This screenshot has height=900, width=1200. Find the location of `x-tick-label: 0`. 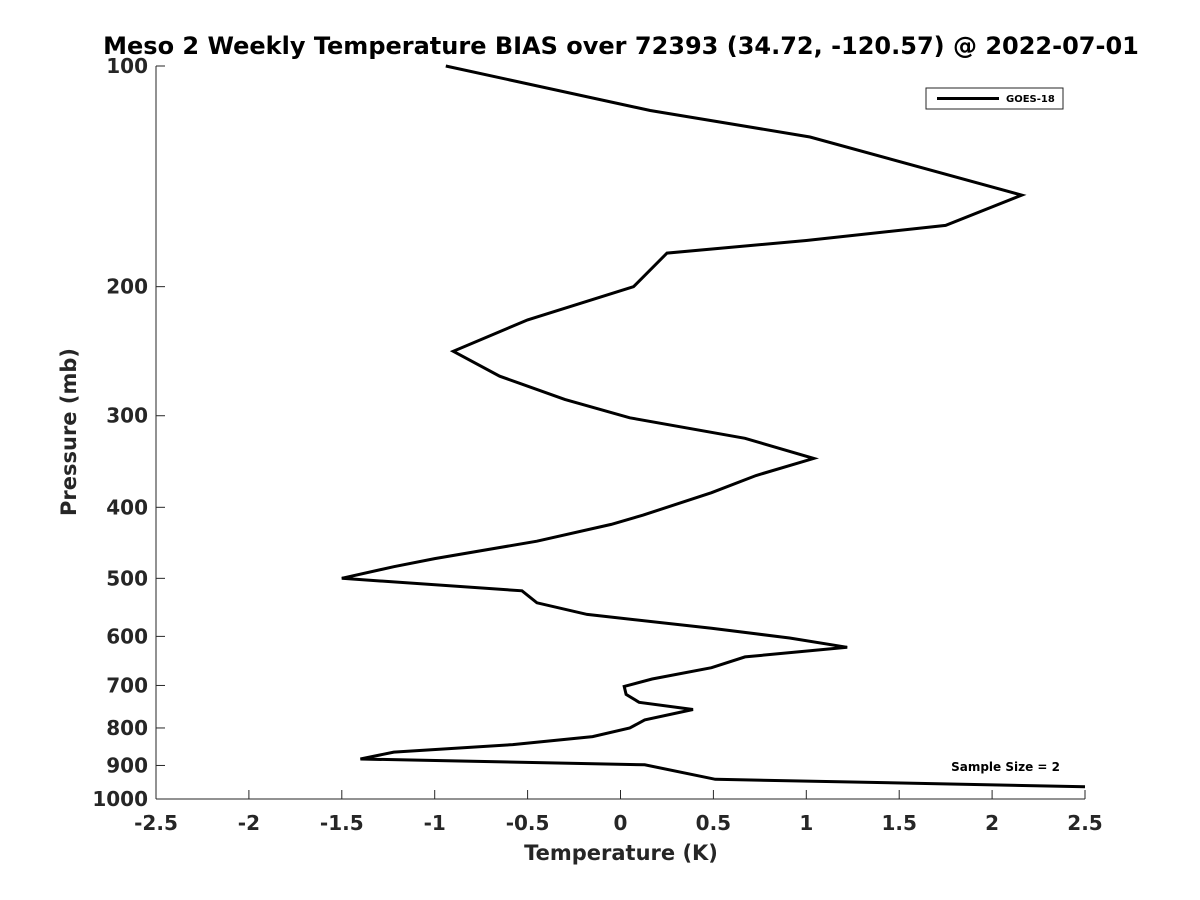

x-tick-label: 0 is located at coordinates (621, 823).